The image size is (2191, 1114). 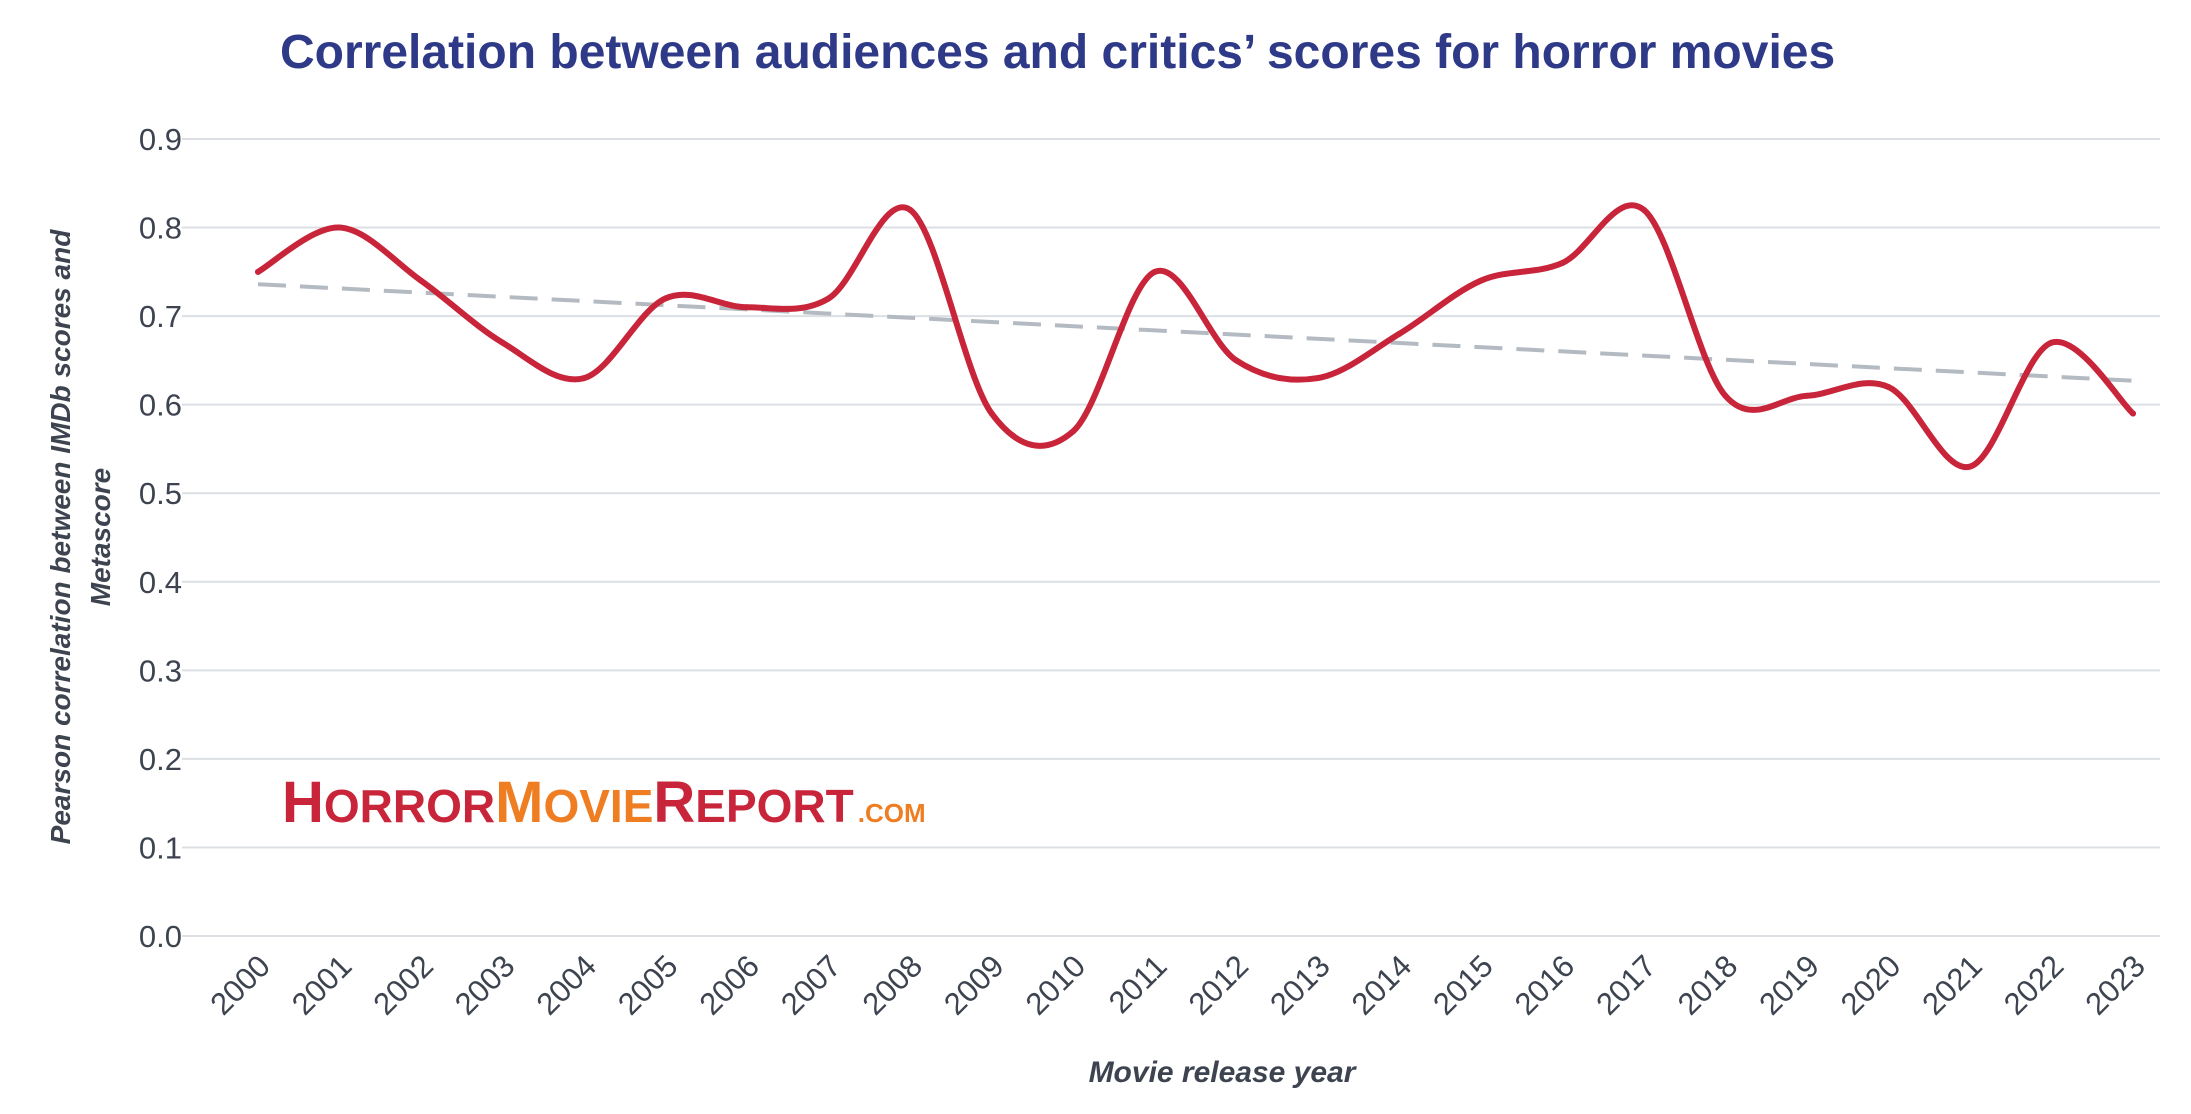 What do you see at coordinates (409, 806) in the screenshot?
I see `logo-word: ORROR` at bounding box center [409, 806].